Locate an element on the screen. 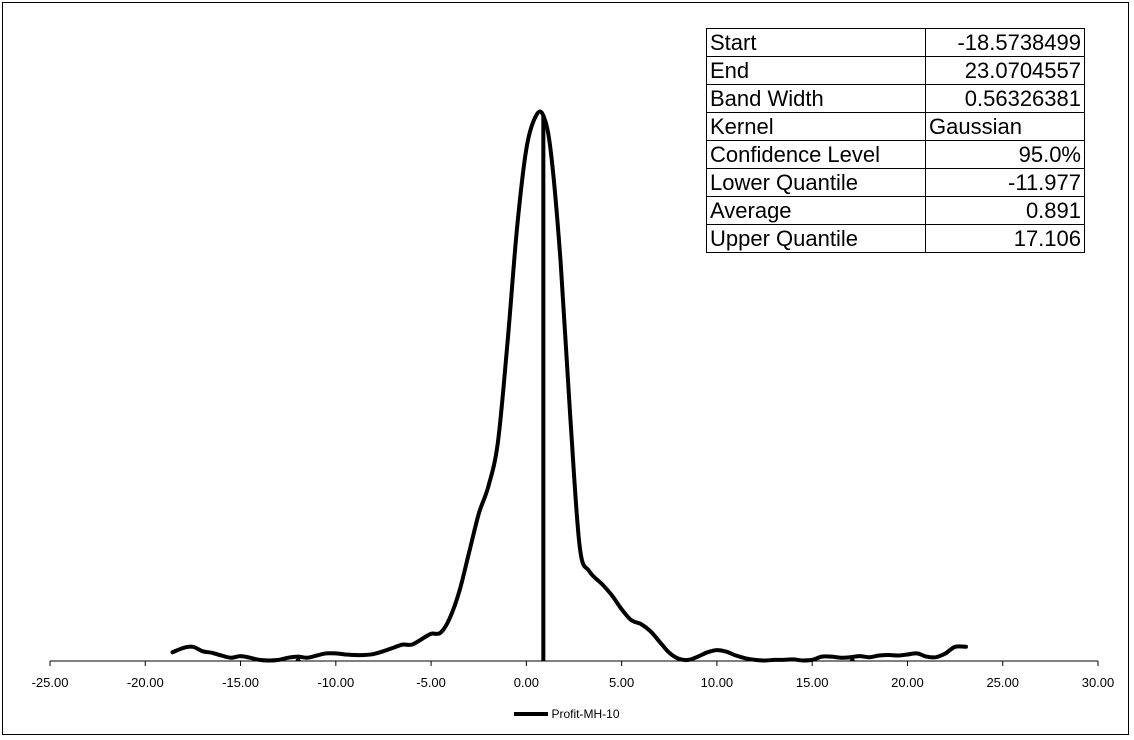 The width and height of the screenshot is (1134, 740). stats-label: Upper Quantile is located at coordinates (816, 238).